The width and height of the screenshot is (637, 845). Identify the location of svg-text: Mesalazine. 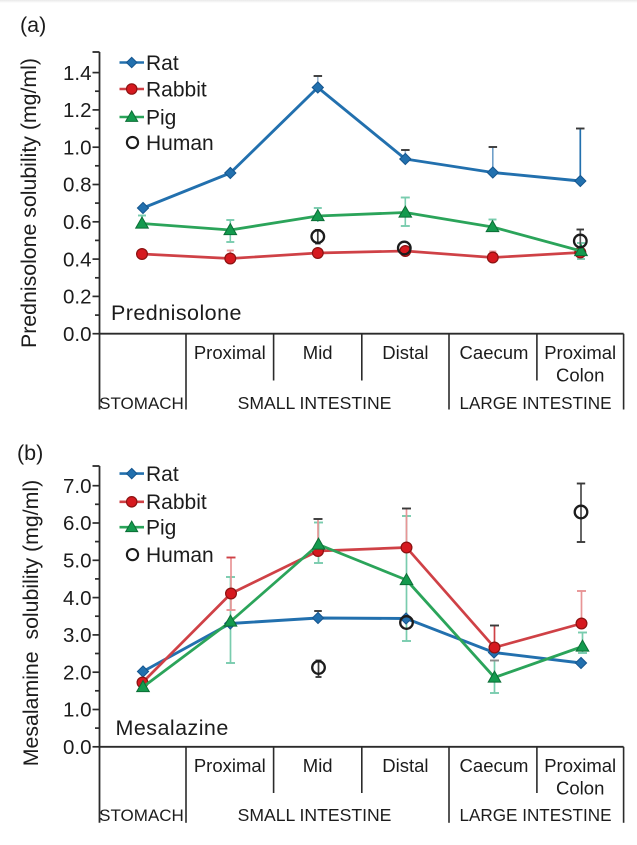
(172, 728).